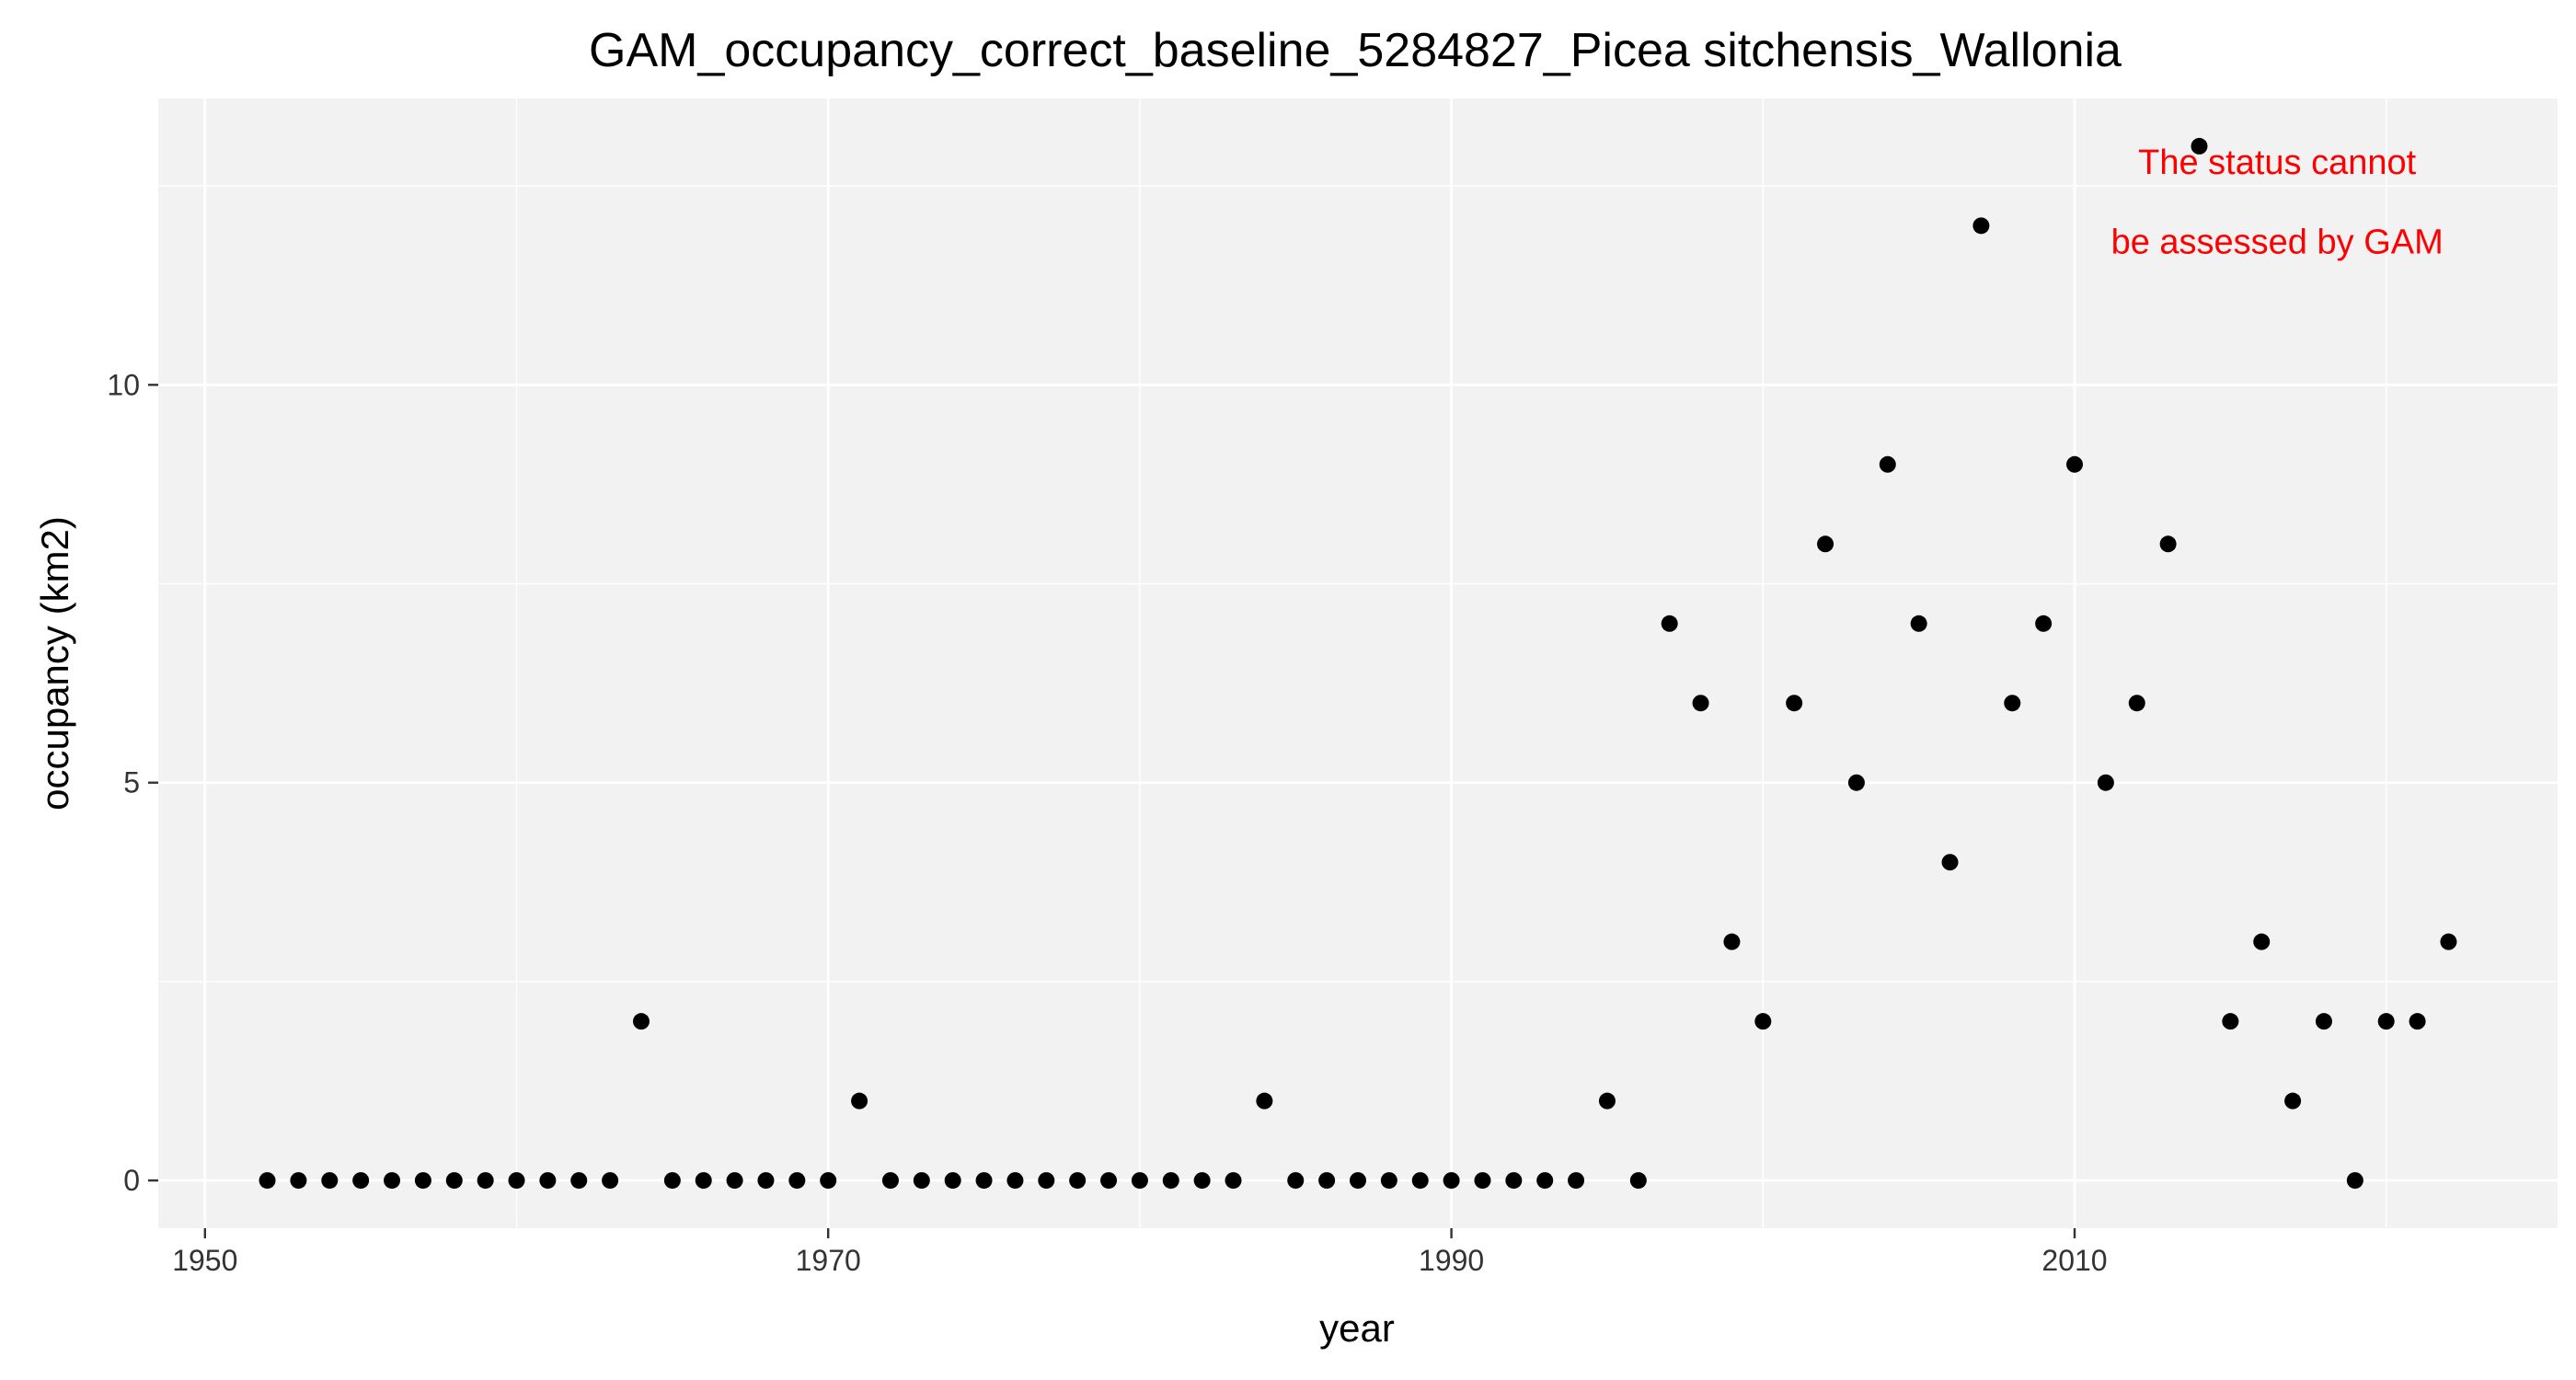  What do you see at coordinates (1451, 1260) in the screenshot?
I see `x-tick-label: 1990` at bounding box center [1451, 1260].